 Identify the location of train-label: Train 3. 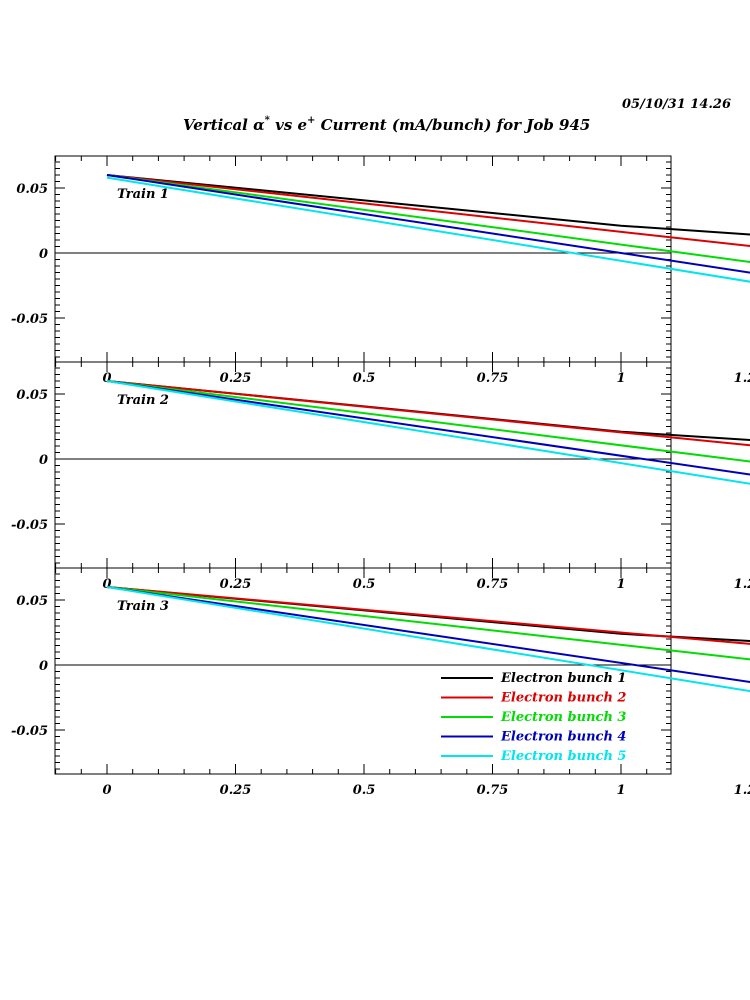
(143, 606).